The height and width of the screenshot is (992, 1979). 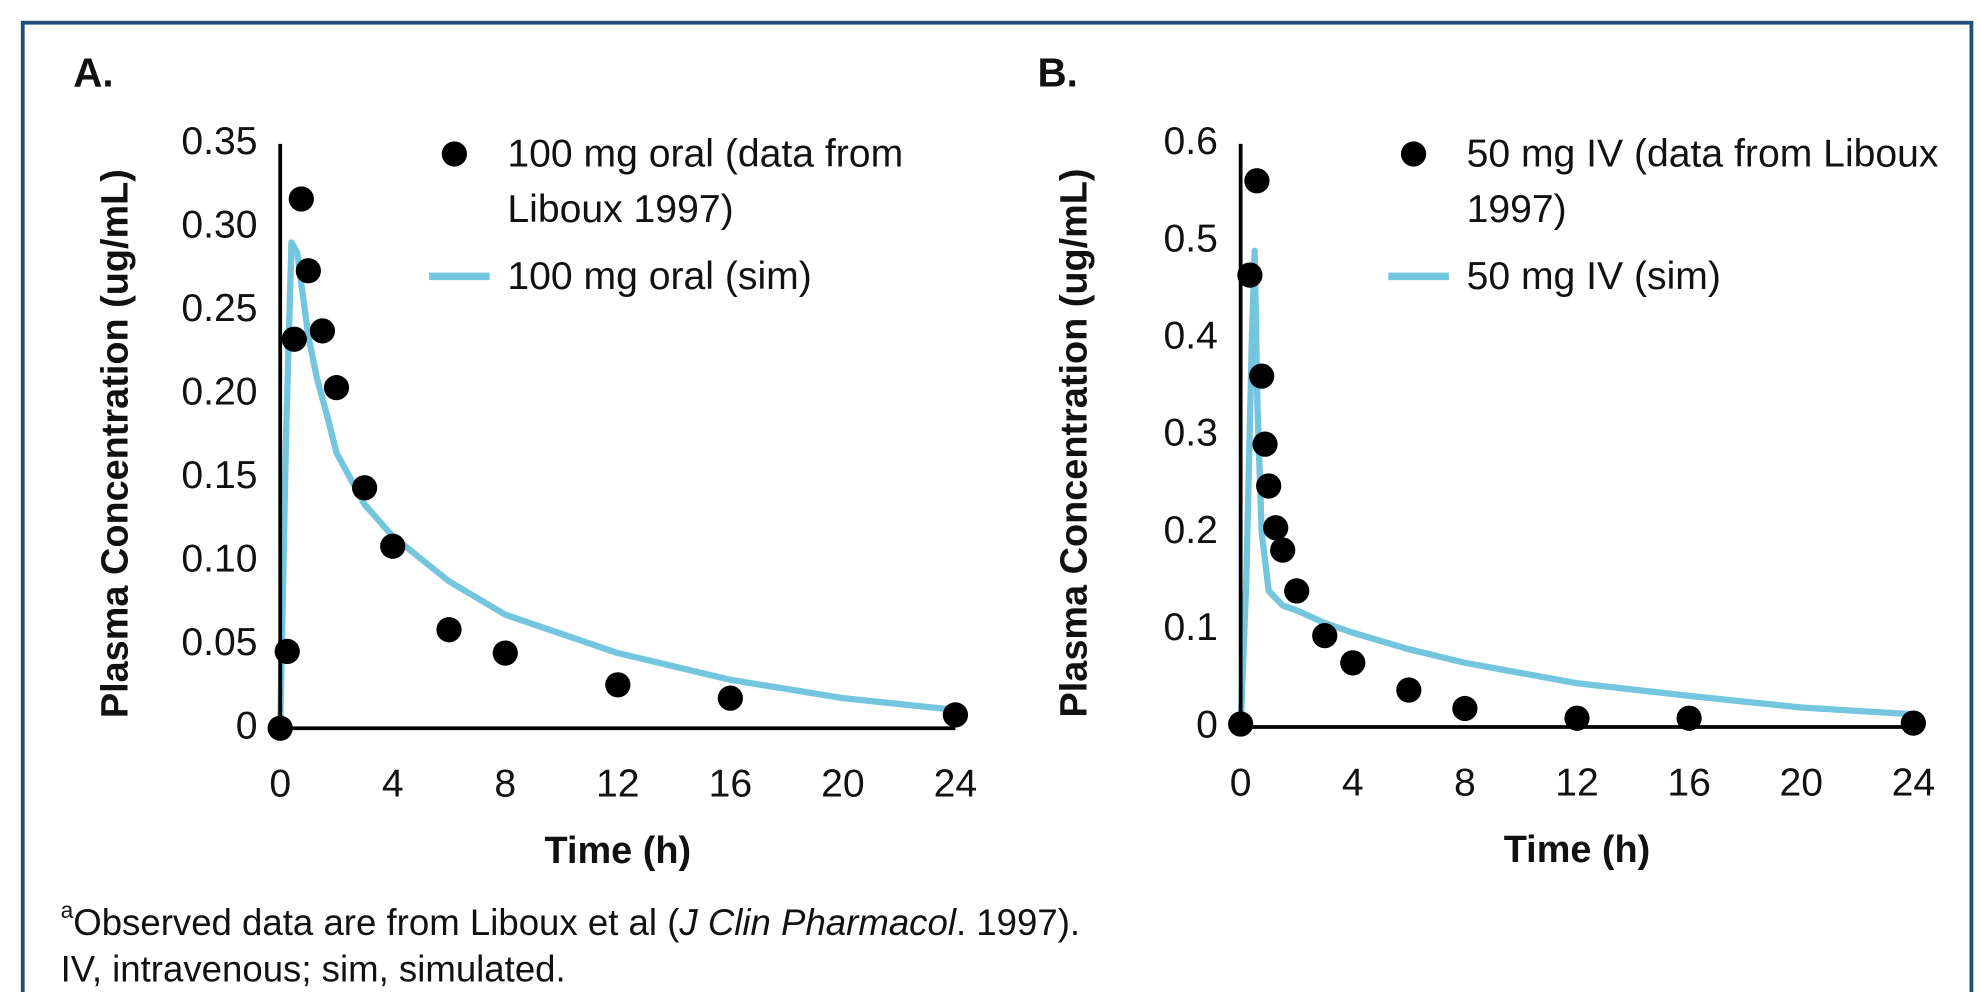 I want to click on y-tick-label: 0.30, so click(x=219, y=225).